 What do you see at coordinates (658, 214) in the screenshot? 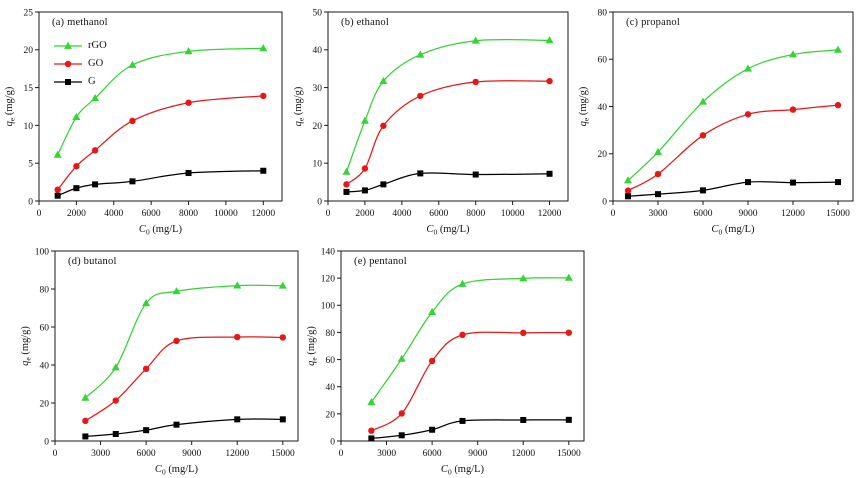
I see `x-tick-label: 3000` at bounding box center [658, 214].